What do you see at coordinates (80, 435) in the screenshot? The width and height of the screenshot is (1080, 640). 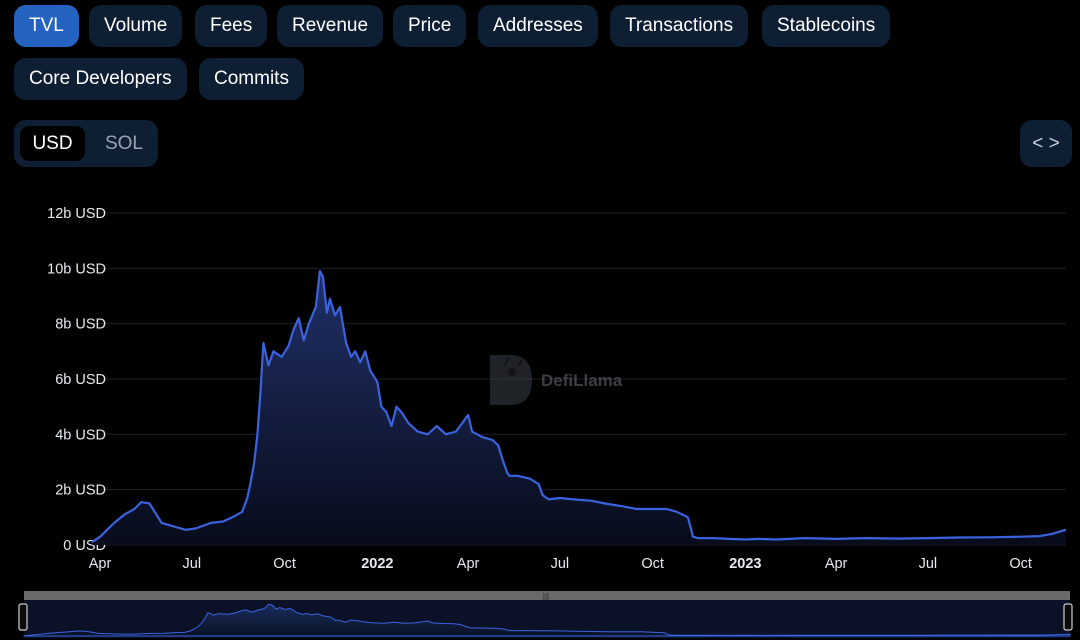 I see `y-tick-label: 4b USD` at bounding box center [80, 435].